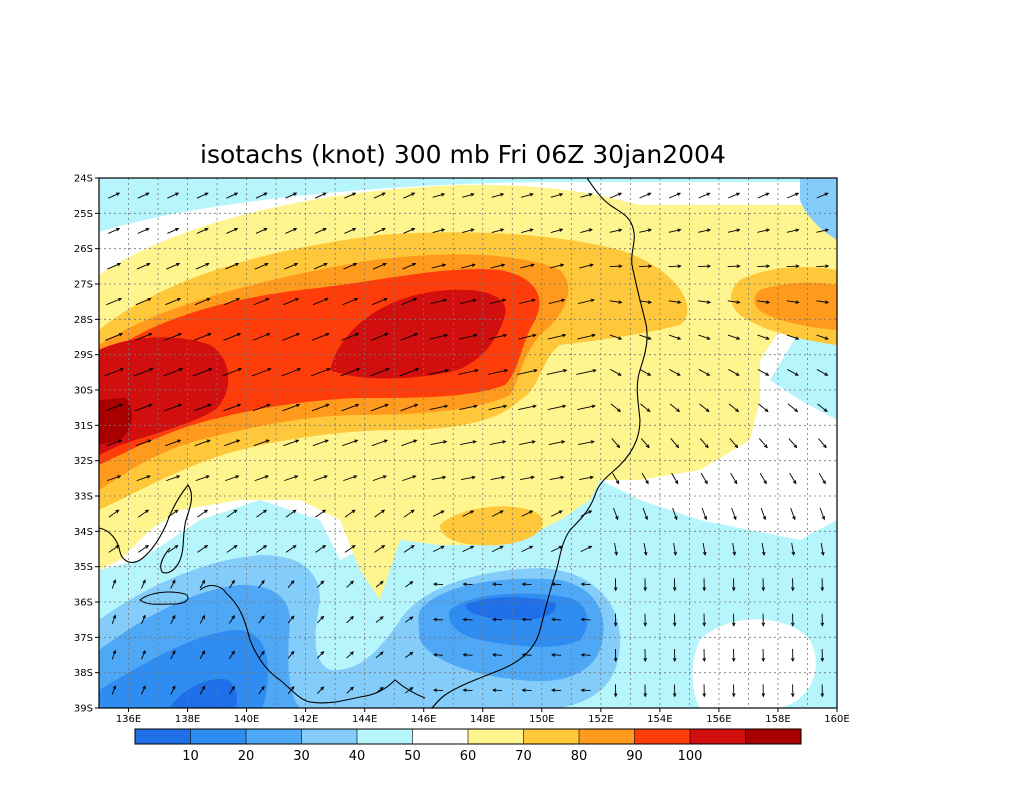 The width and height of the screenshot is (1024, 800). What do you see at coordinates (83, 249) in the screenshot?
I see `lat-label: 26S` at bounding box center [83, 249].